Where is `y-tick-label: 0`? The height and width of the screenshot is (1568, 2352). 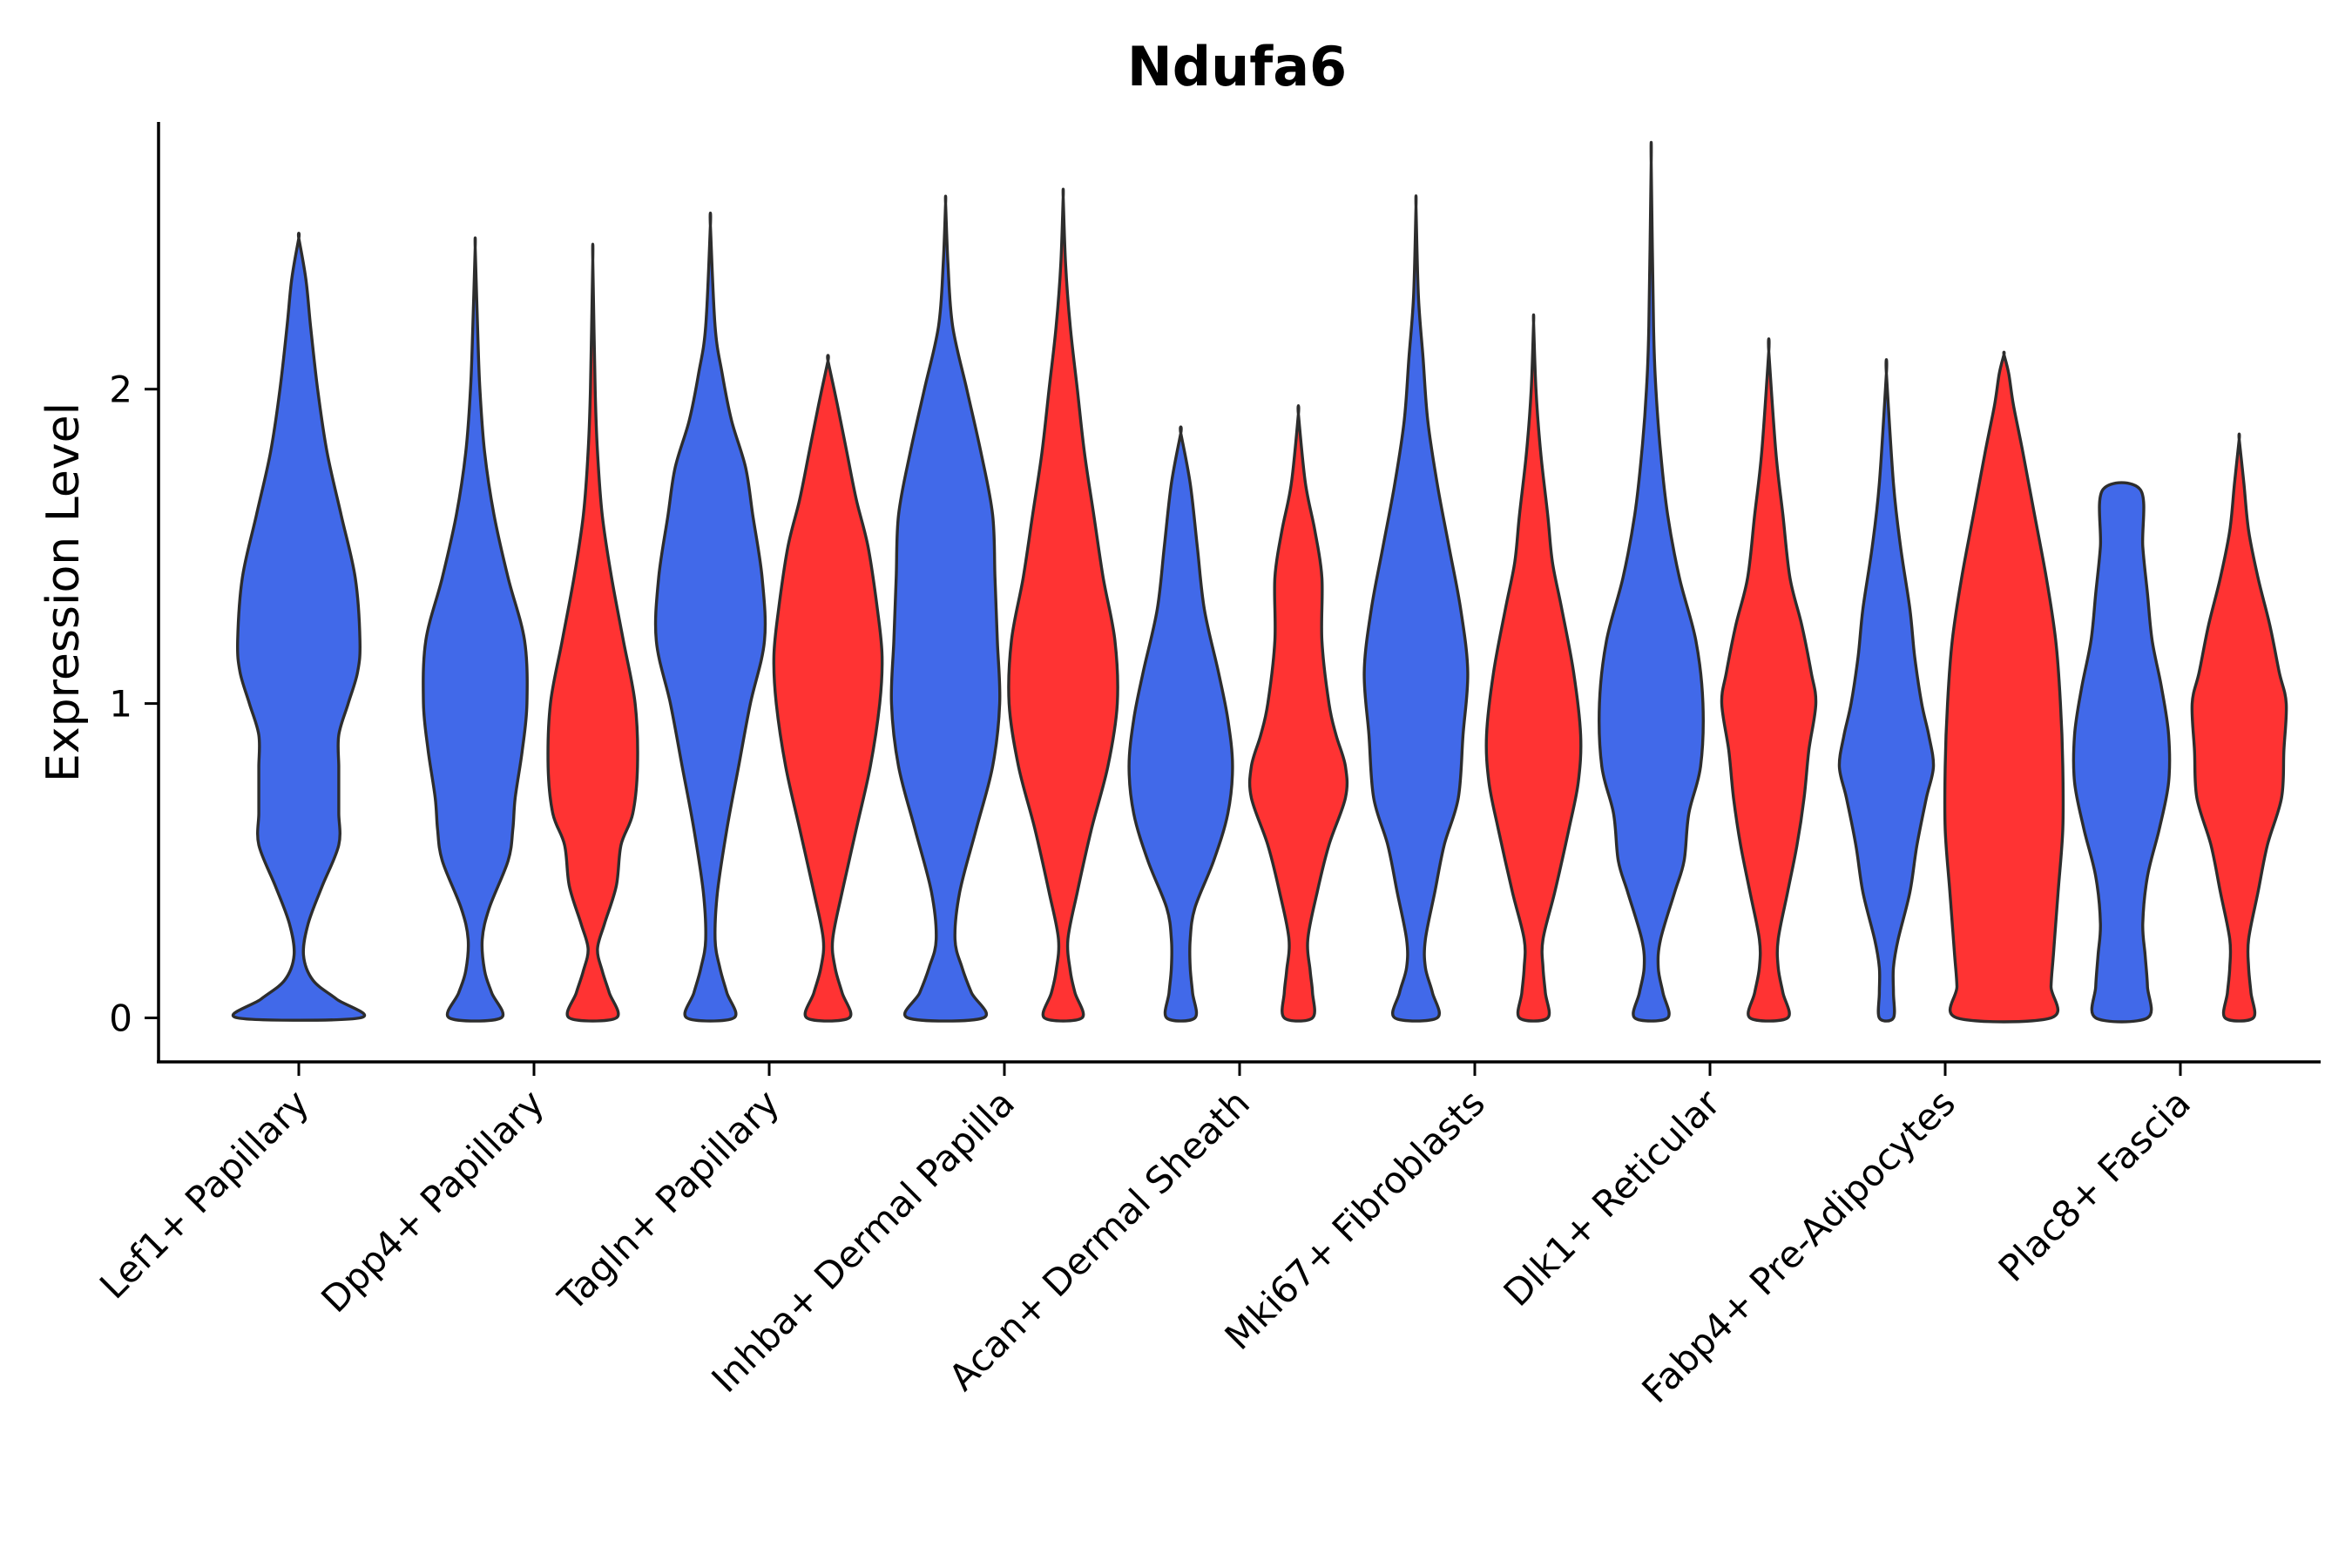
y-tick-label: 0 is located at coordinates (120, 1018).